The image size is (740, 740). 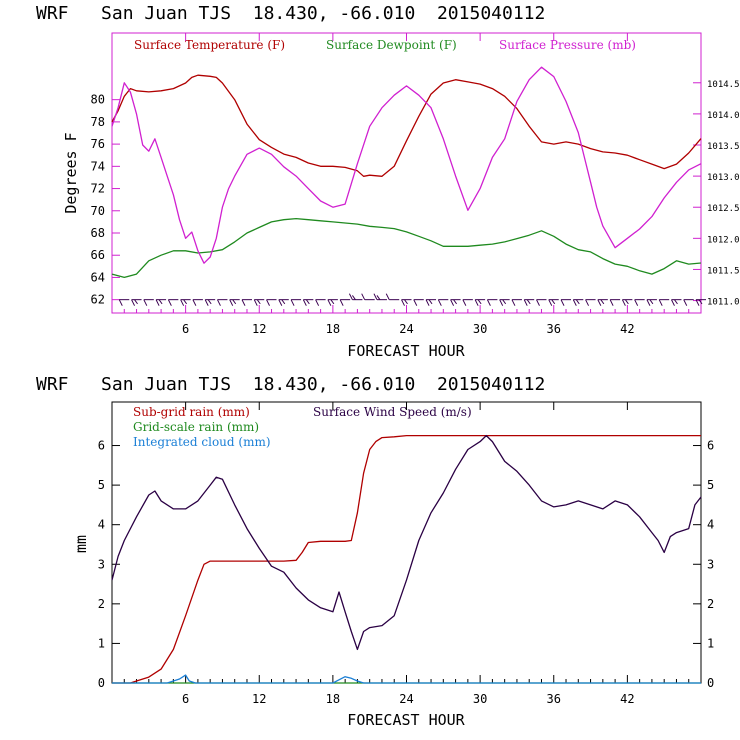 I want to click on chart-2-xlabel: FORECAST HOUR, so click(x=406, y=720).